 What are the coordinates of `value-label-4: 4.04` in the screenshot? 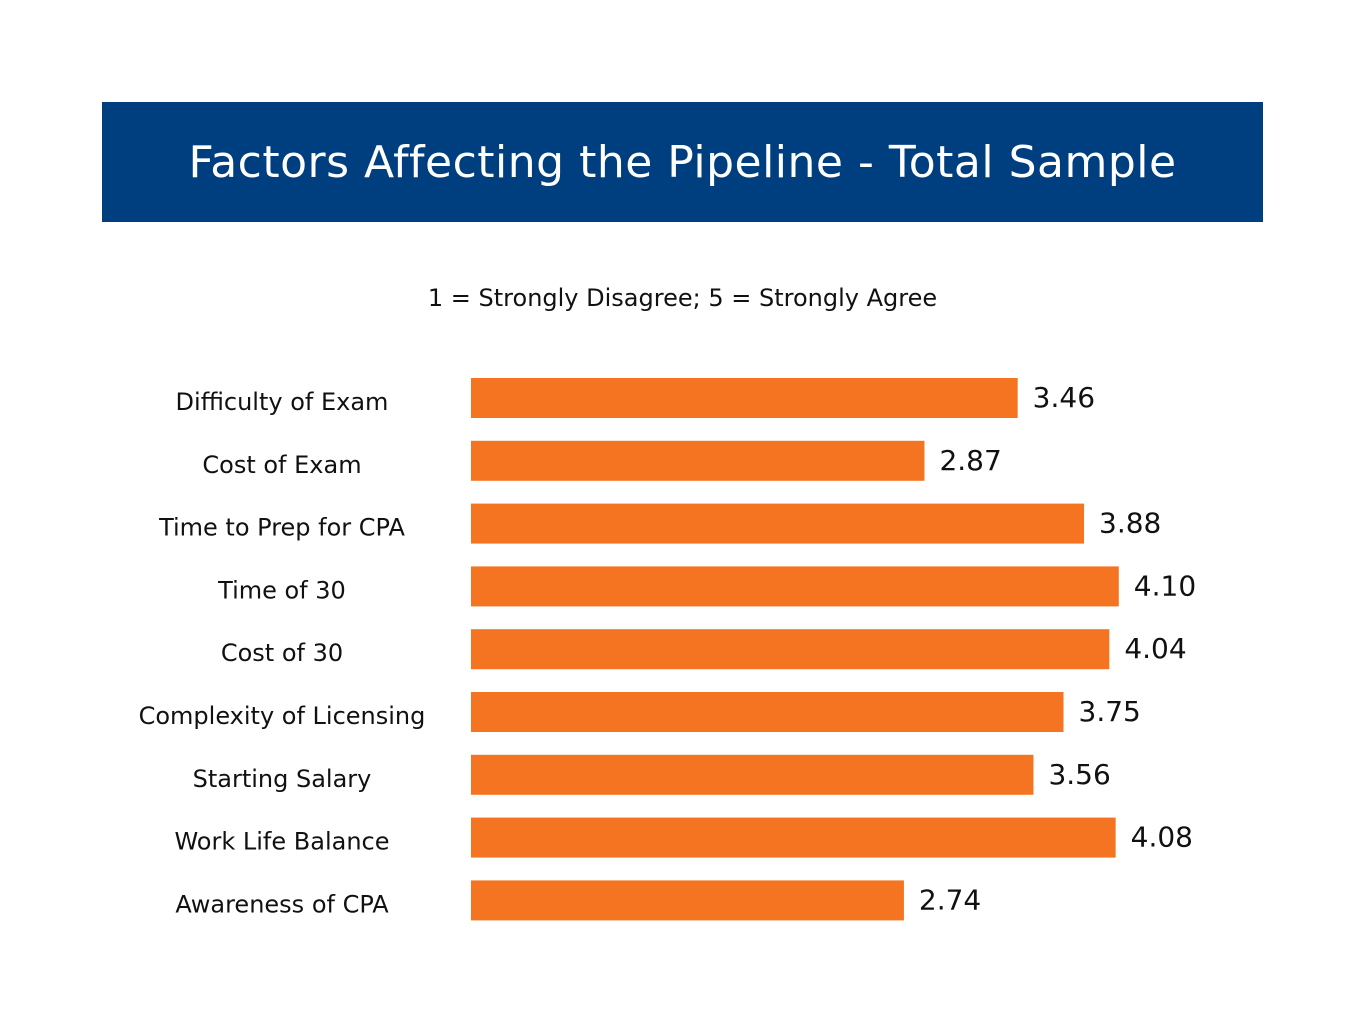 It's located at (1155, 648).